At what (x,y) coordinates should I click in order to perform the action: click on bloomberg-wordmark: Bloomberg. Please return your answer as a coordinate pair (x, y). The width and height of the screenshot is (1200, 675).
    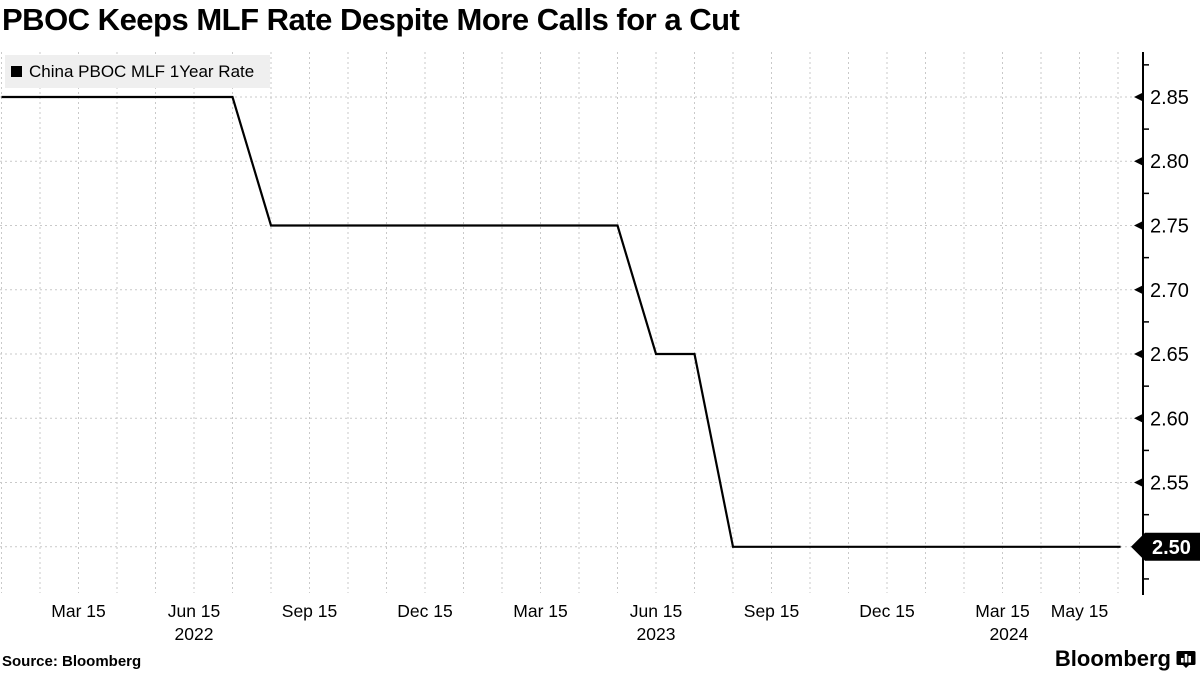
    Looking at the image, I should click on (1125, 659).